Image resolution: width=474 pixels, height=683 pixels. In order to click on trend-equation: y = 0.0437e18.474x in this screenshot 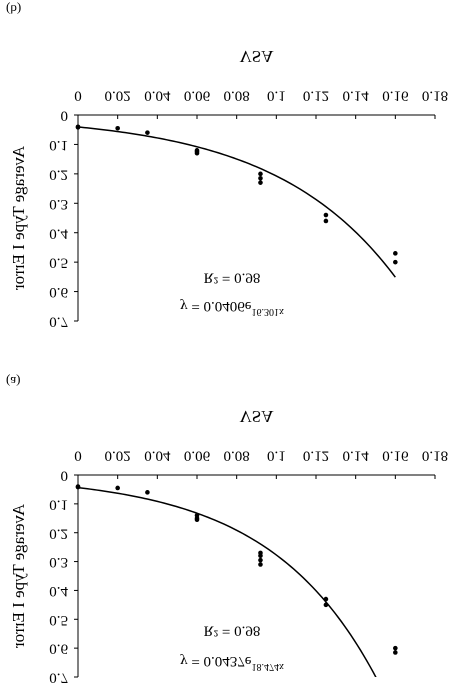, I will do `click(232, 662)`.